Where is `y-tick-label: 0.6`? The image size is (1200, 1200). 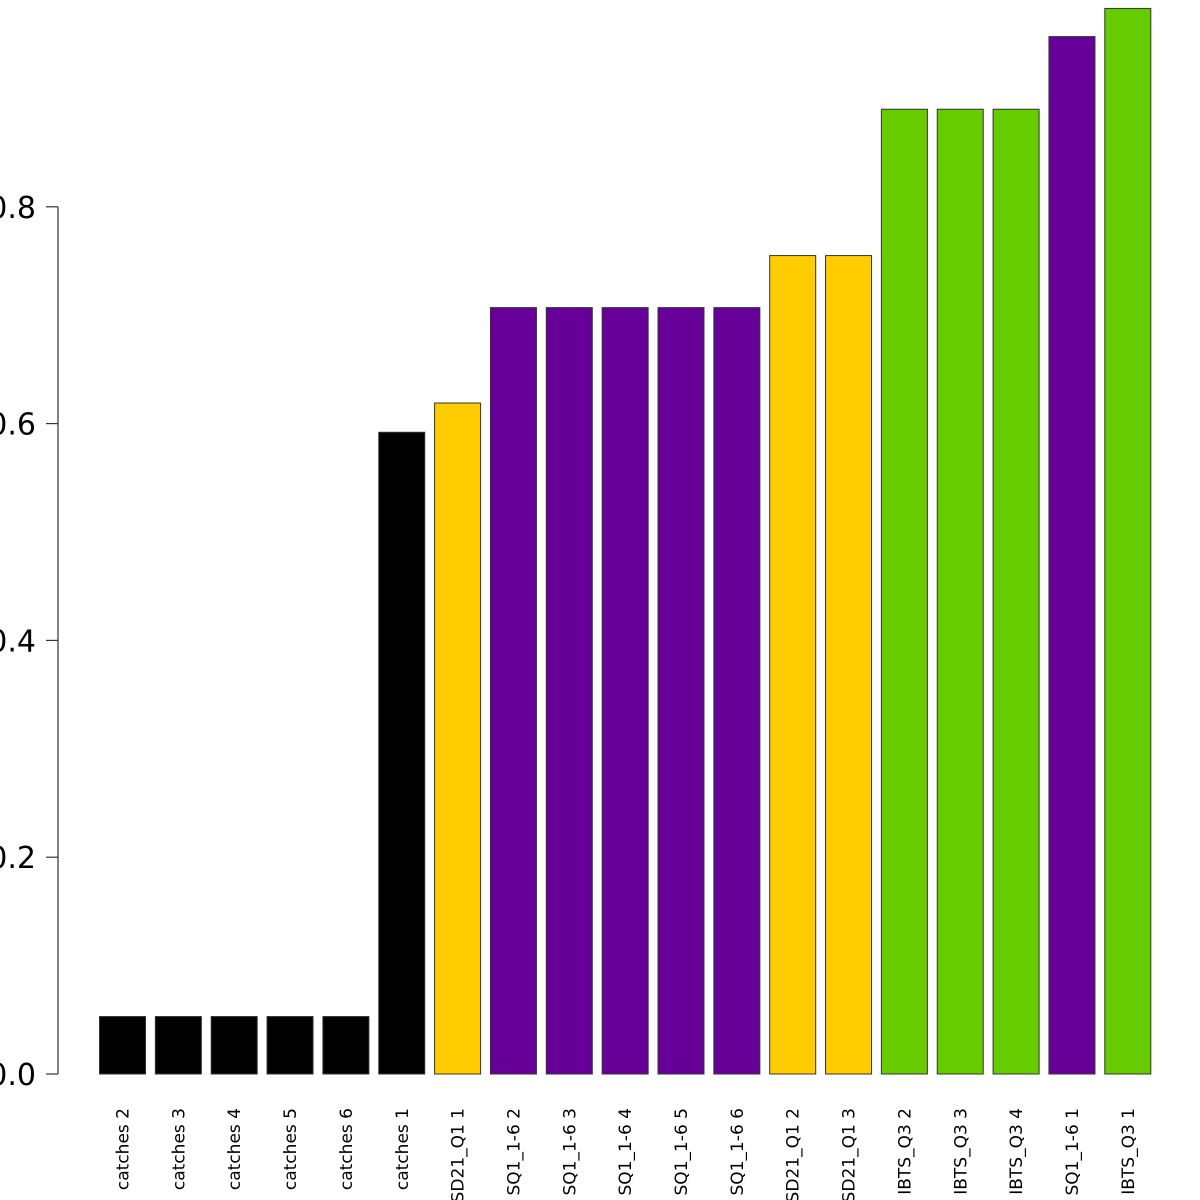 y-tick-label: 0.6 is located at coordinates (18, 425).